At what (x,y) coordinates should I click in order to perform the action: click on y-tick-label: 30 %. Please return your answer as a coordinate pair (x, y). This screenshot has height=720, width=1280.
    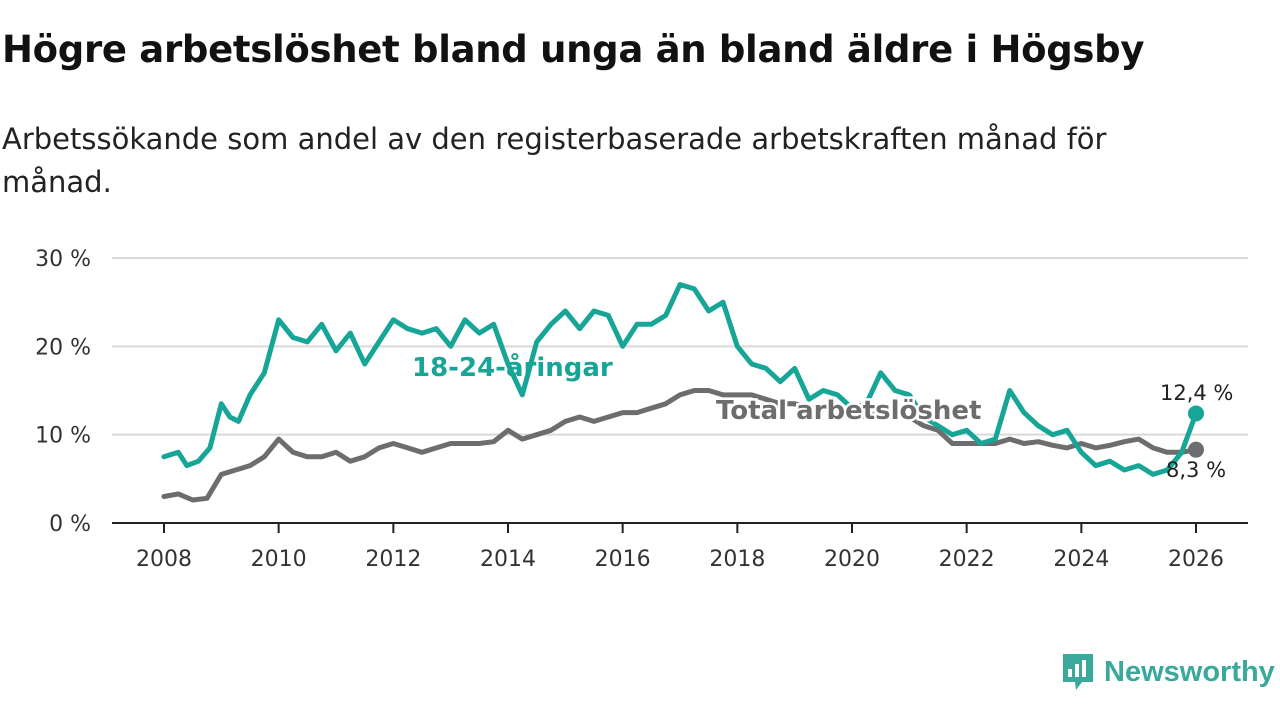
    Looking at the image, I should click on (63, 259).